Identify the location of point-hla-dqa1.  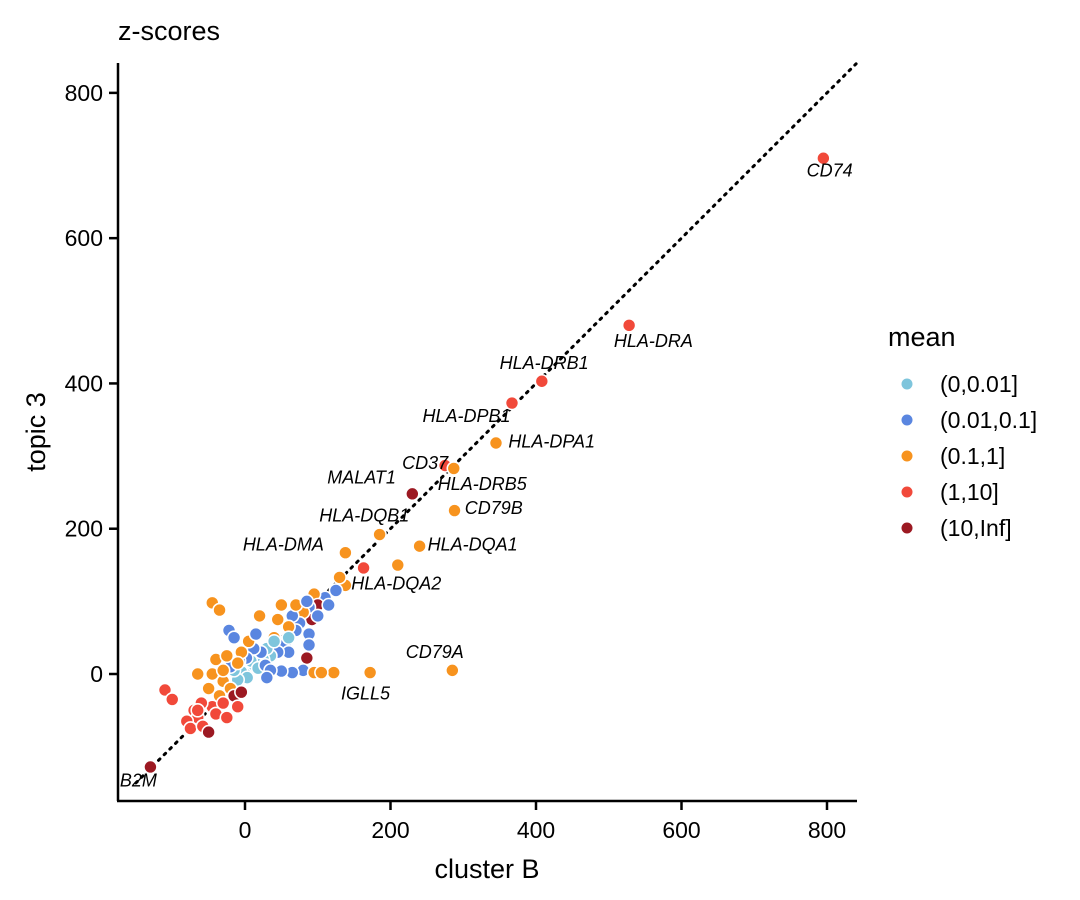
(419, 546).